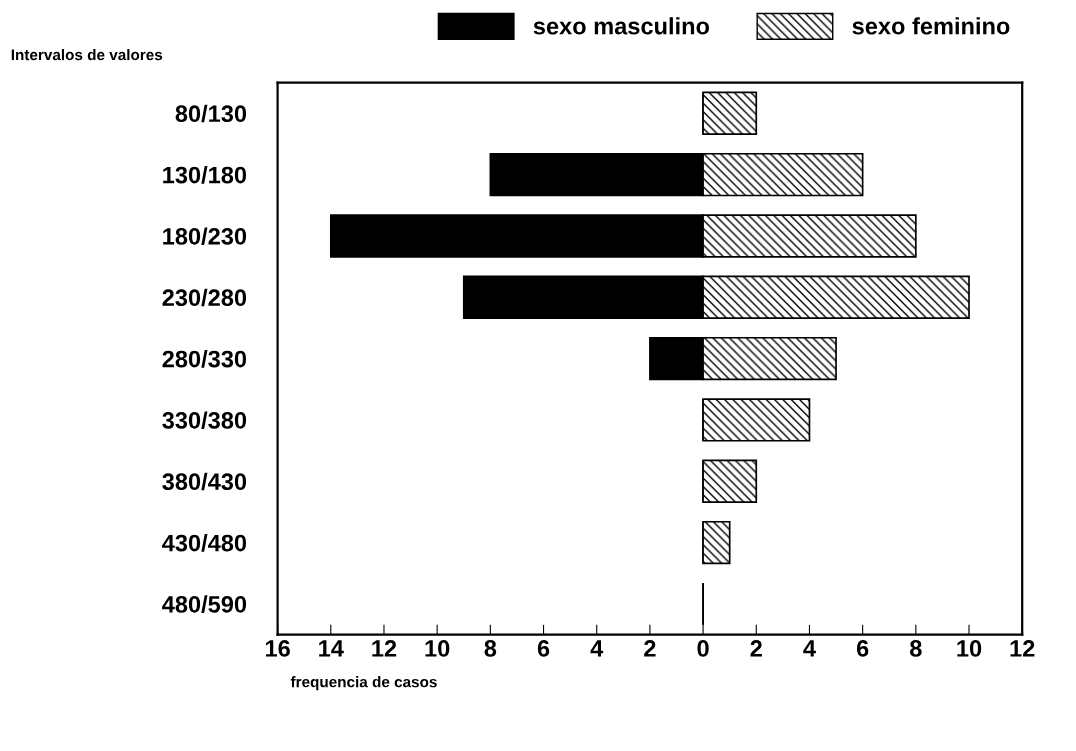  Describe the element at coordinates (211, 113) in the screenshot. I see `y-tick-label: 80/130` at that location.